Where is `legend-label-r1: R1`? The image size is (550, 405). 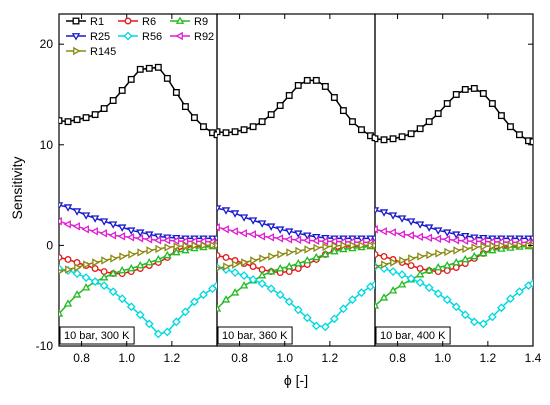
legend-label-r1: R1 is located at coordinates (97, 22).